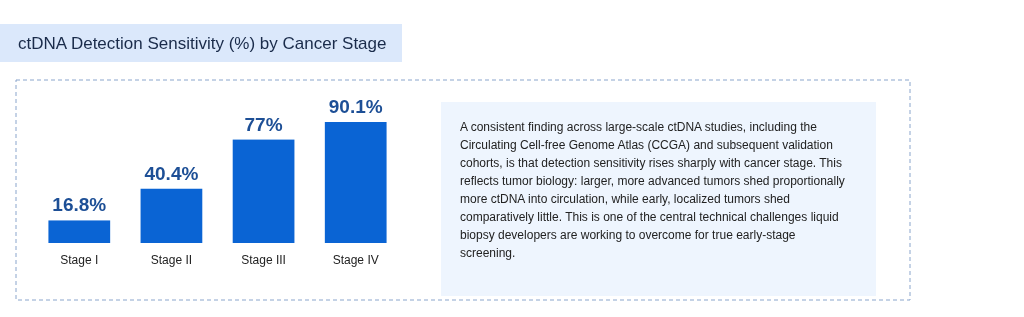 The width and height of the screenshot is (1024, 317). Describe the element at coordinates (79, 205) in the screenshot. I see `data-label: 16.8%` at that location.